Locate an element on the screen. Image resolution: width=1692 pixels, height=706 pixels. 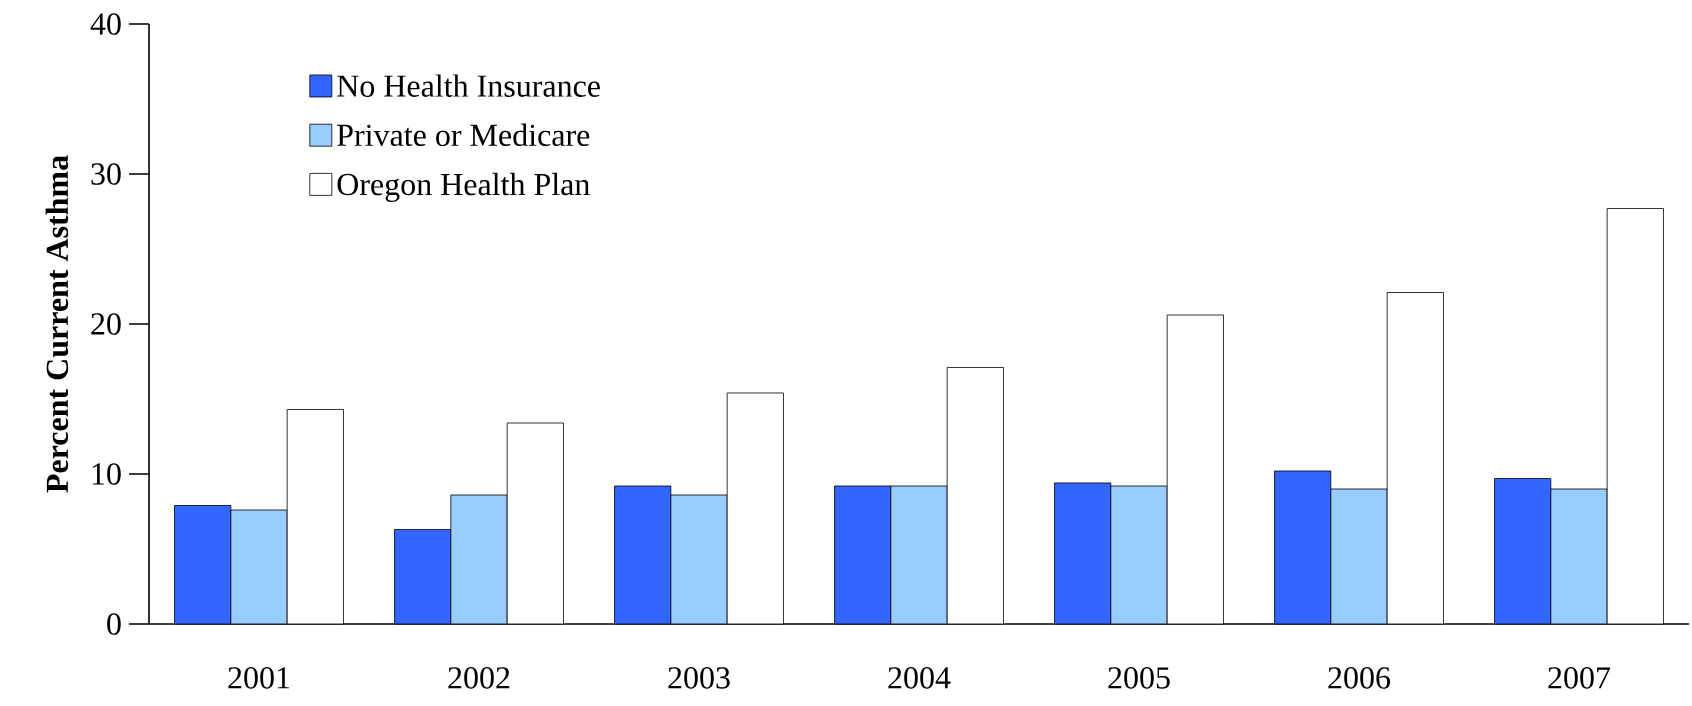
y-tick-label: 30 is located at coordinates (106, 174).